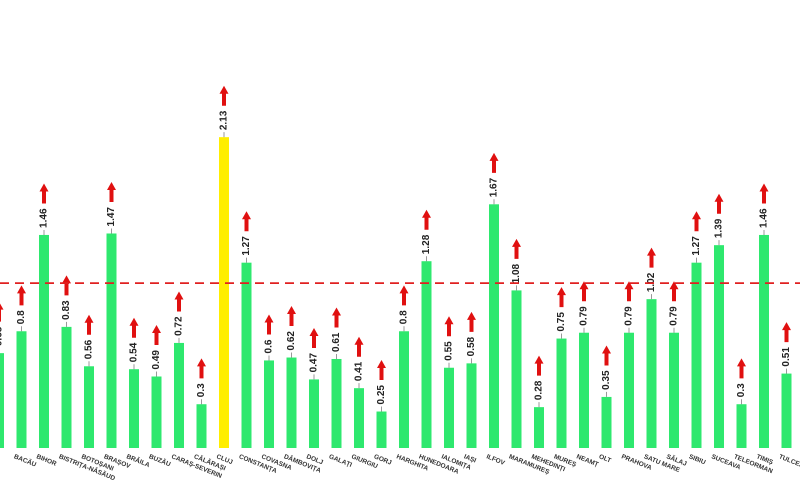 This screenshot has width=800, height=497. I want to click on value-label: 0.65, so click(2, 336).